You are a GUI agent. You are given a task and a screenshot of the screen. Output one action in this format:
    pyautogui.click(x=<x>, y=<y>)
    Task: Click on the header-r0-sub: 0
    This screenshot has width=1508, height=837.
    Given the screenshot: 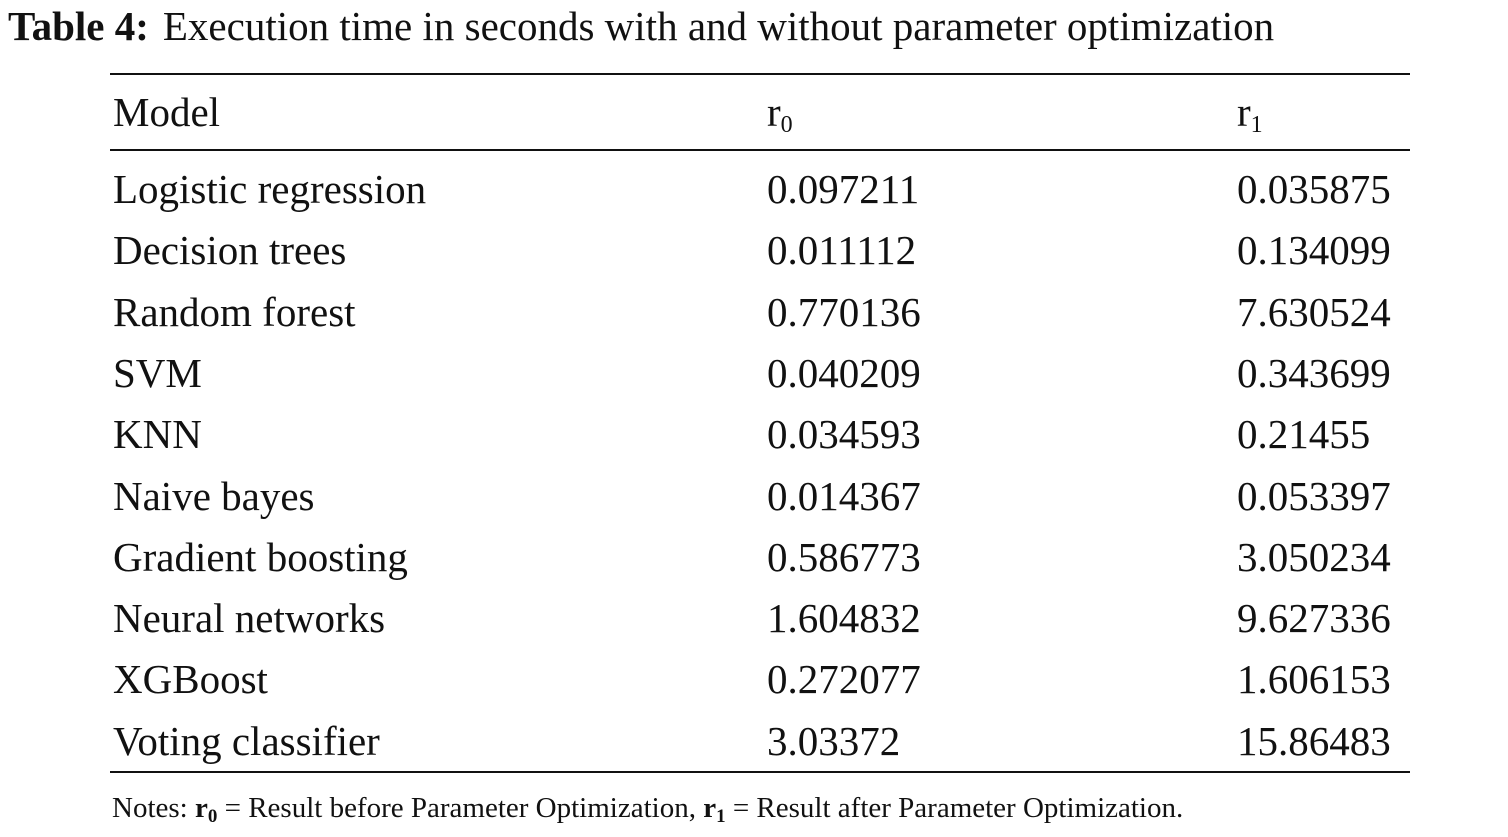 What is the action you would take?
    pyautogui.click(x=786, y=125)
    